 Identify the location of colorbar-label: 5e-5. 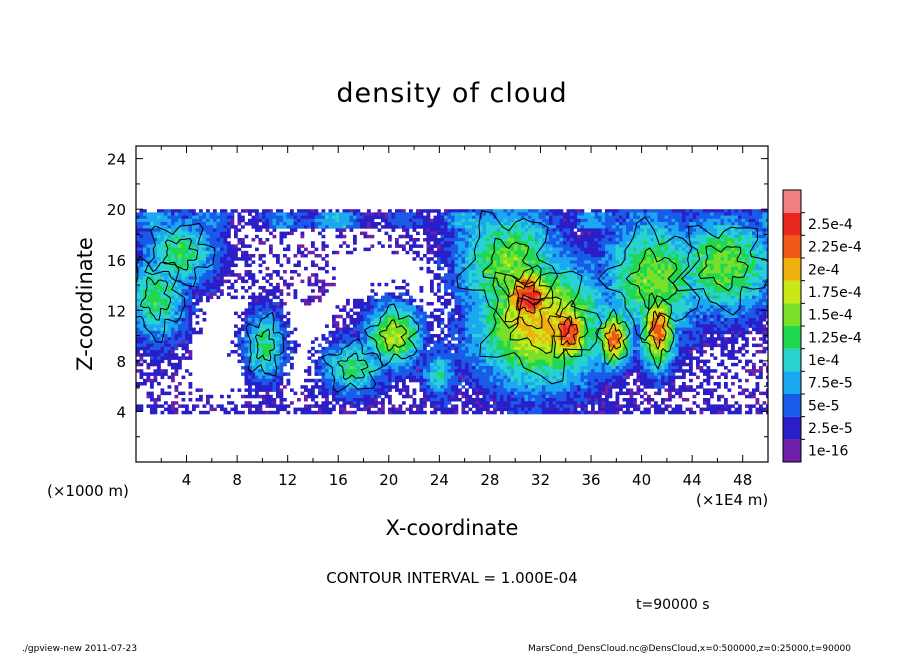
(823, 406).